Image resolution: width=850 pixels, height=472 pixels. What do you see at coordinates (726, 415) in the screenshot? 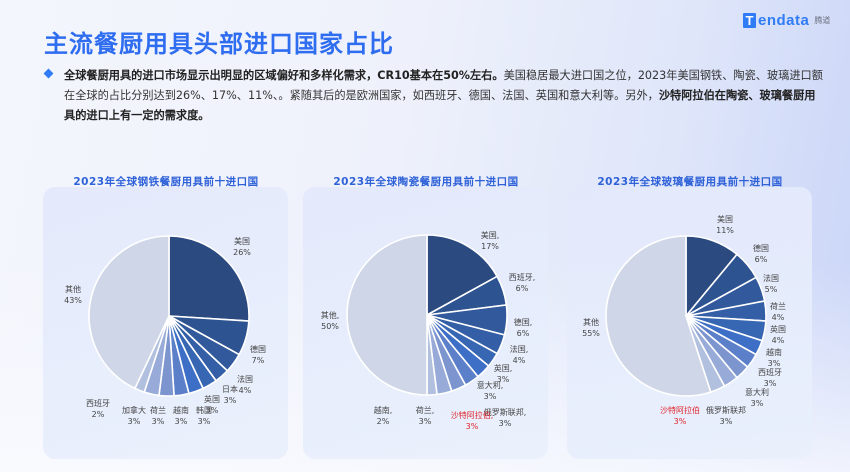
I see `slice-label: 俄罗斯联邦 3%` at bounding box center [726, 415].